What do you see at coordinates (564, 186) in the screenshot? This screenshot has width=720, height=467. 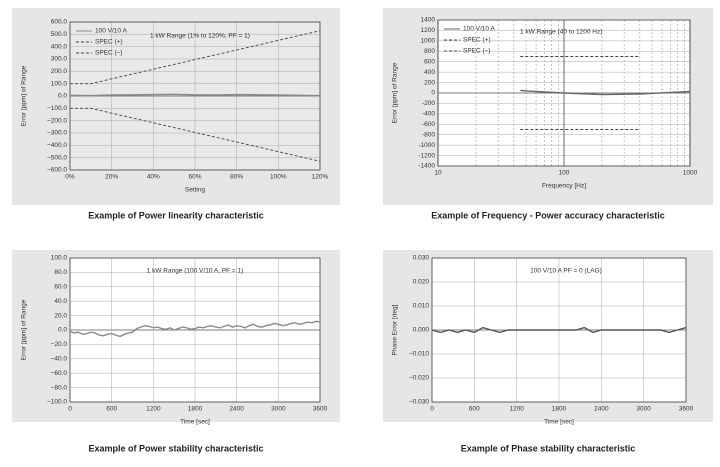 I see `x-axis-label: Frequency [Hz]` at bounding box center [564, 186].